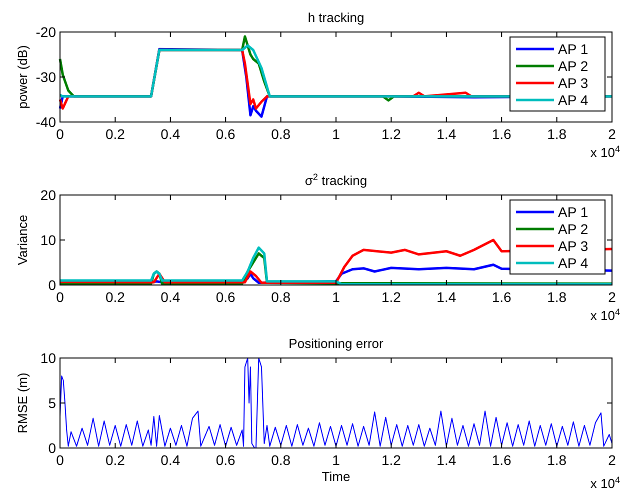 This screenshot has height=490, width=623. What do you see at coordinates (336, 180) in the screenshot?
I see `chart-title: σ$^{2}$ tracking` at bounding box center [336, 180].